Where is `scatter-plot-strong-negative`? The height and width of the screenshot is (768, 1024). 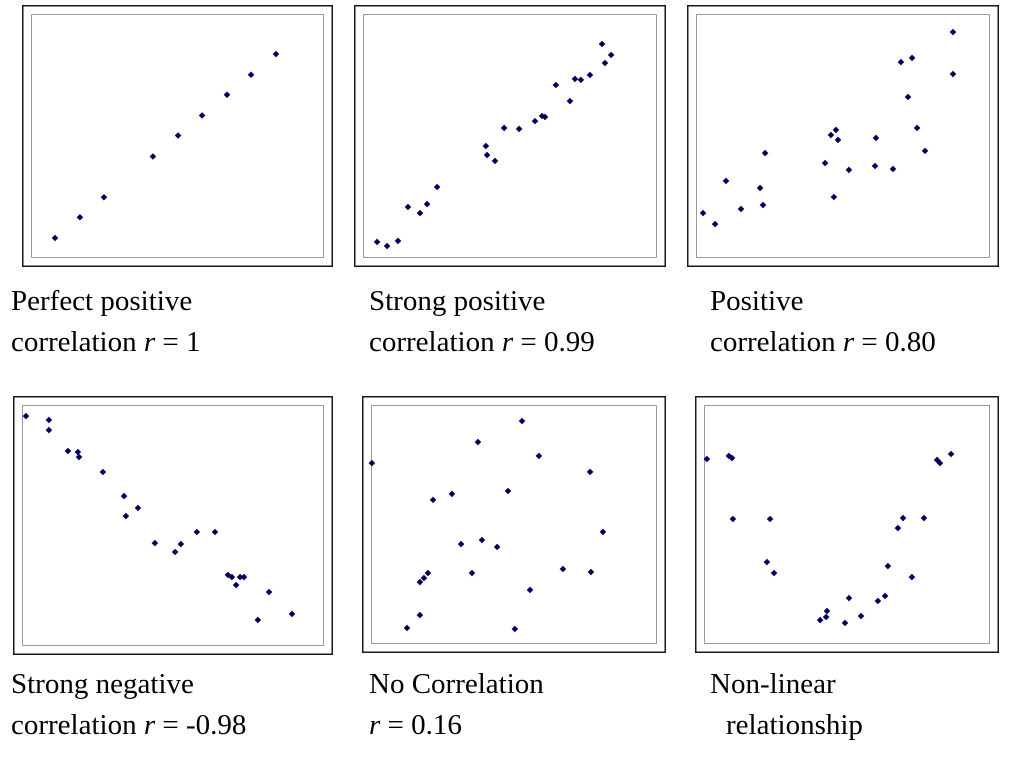
scatter-plot-strong-negative is located at coordinates (173, 525).